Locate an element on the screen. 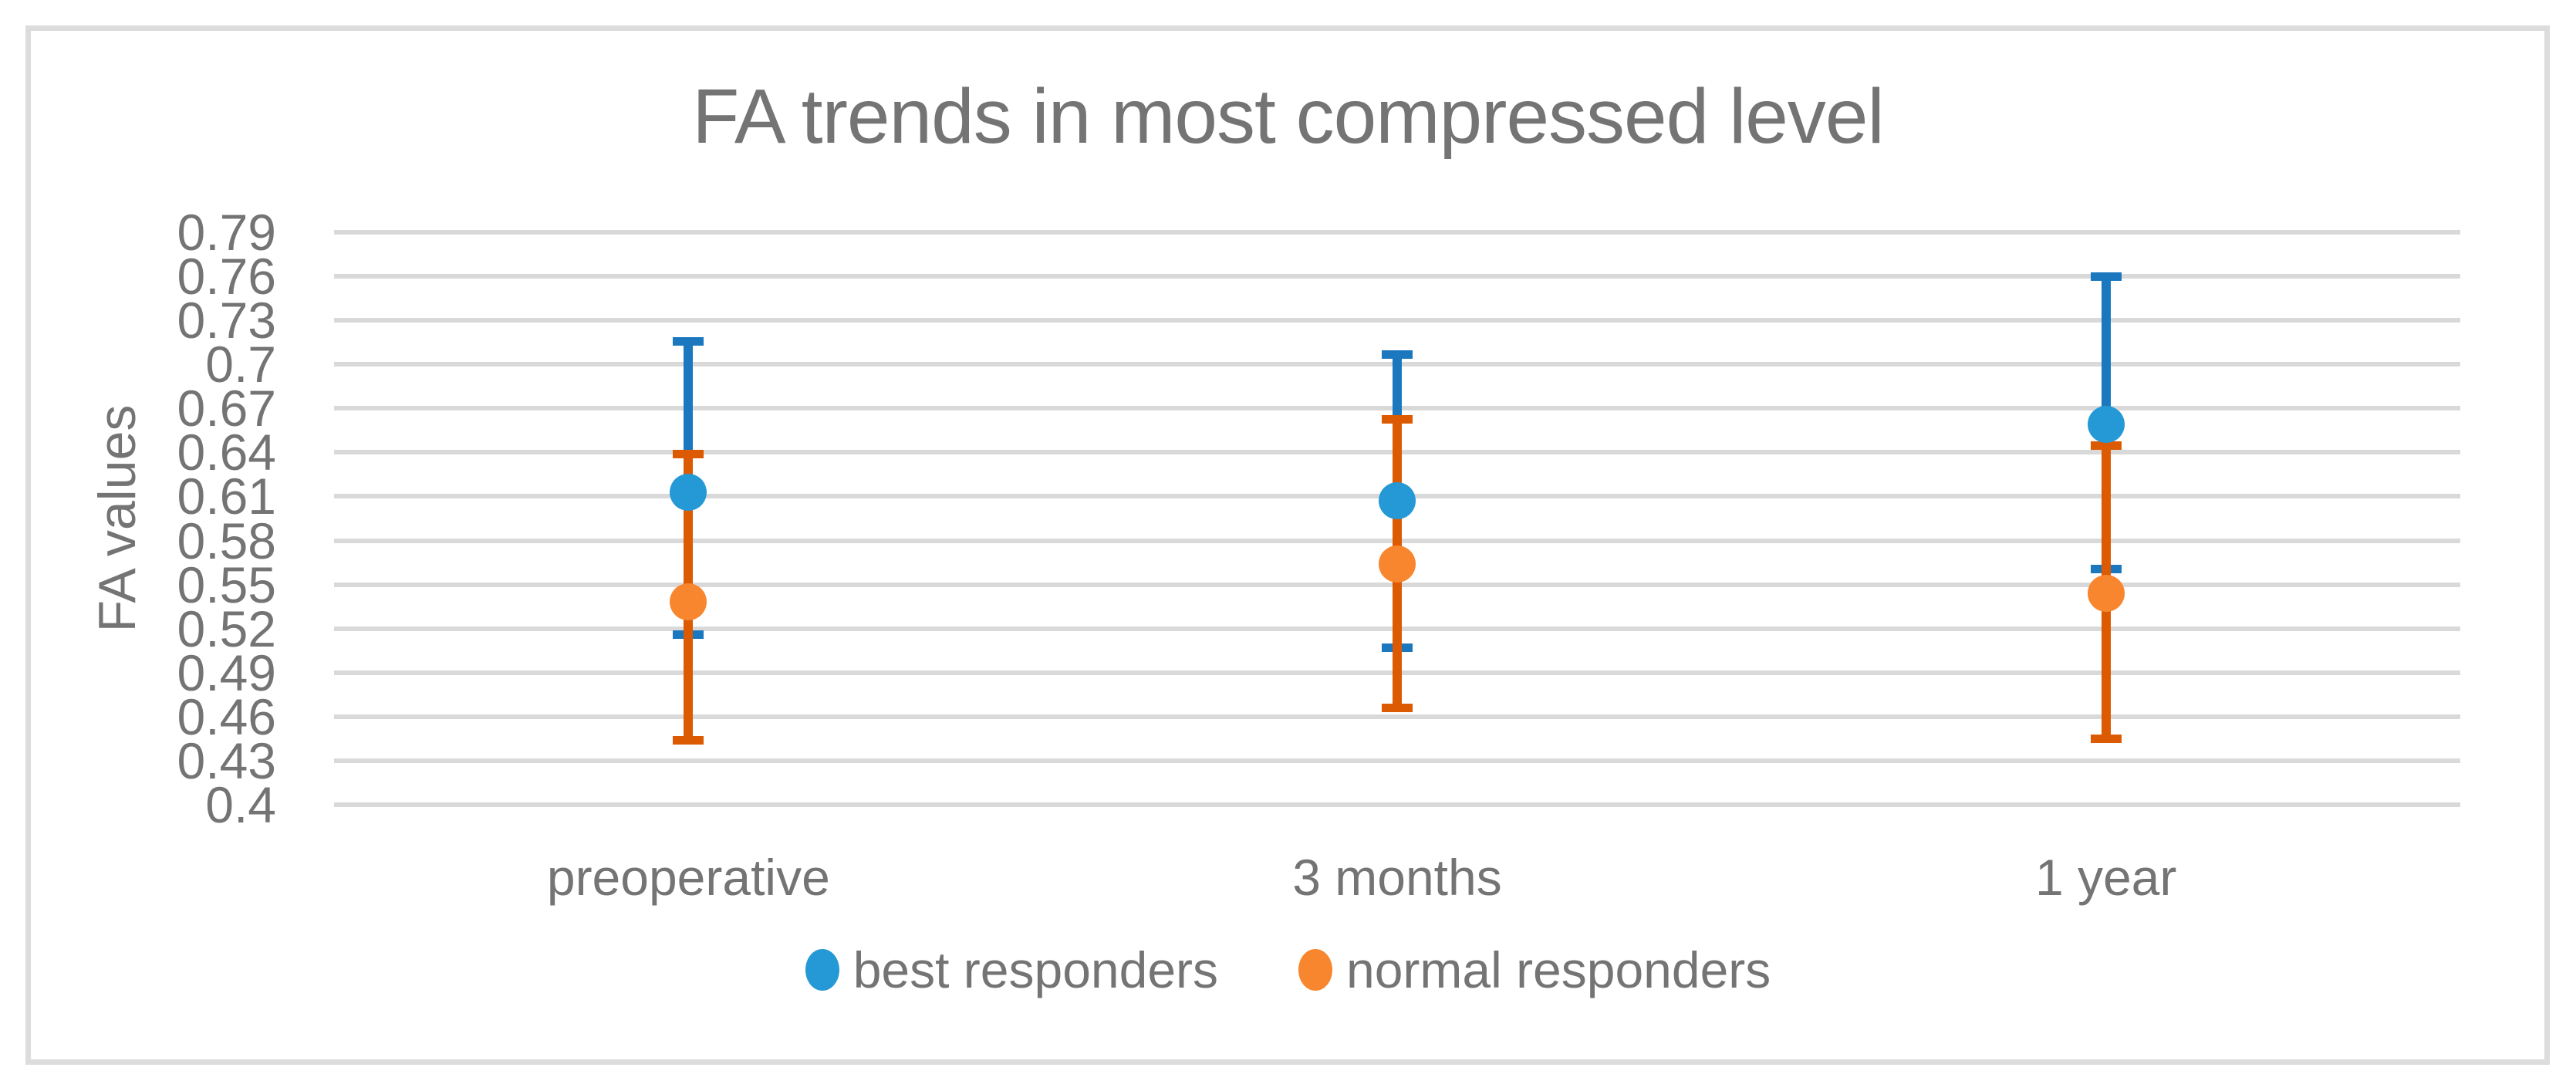  legend-label: best responders is located at coordinates (1035, 969).